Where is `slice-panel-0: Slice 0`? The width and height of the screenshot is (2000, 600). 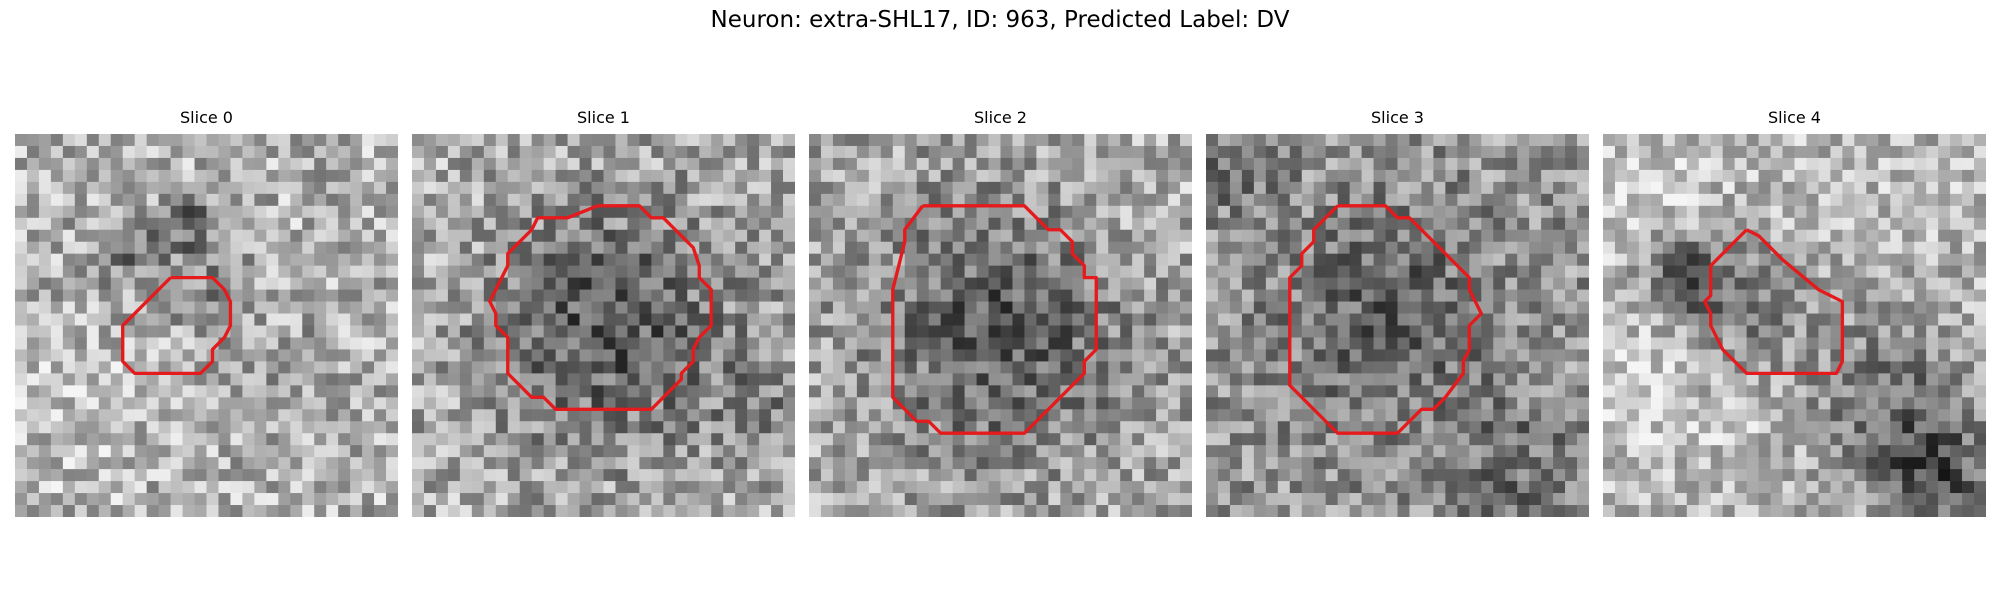 slice-panel-0: Slice 0 is located at coordinates (206, 312).